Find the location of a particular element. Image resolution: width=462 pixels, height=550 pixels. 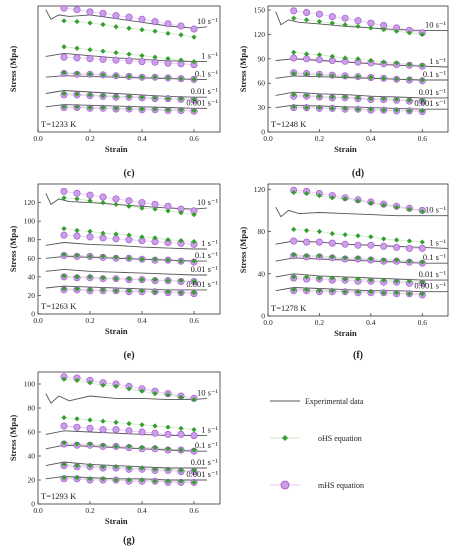

y-tick-label: 20 is located at coordinates (32, 295).